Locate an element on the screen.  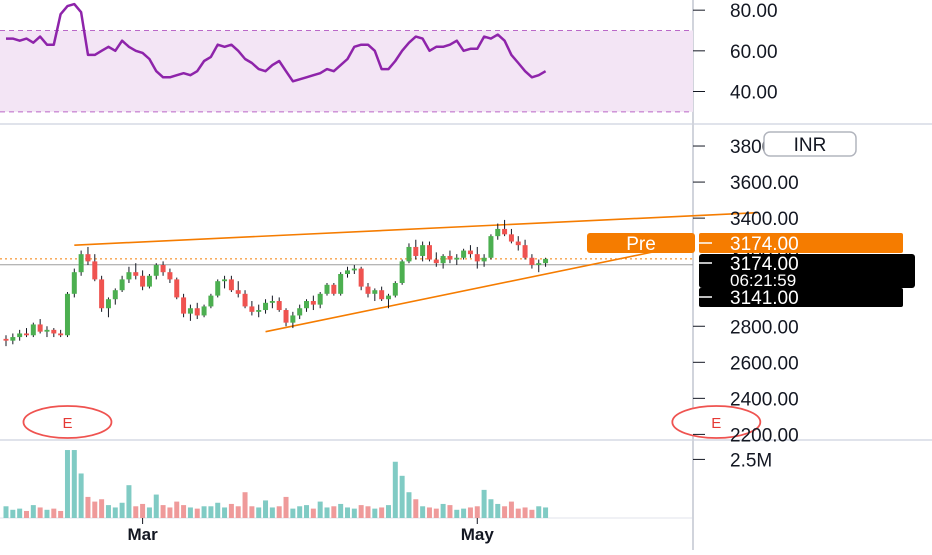
trendline is located at coordinates (416, 228).